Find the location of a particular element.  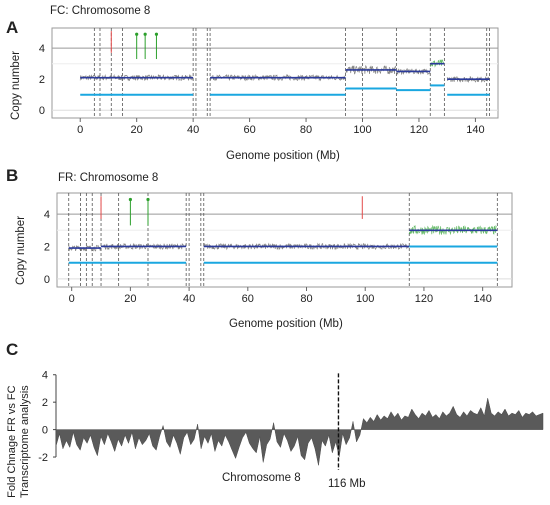

panel-b-x-tick-label: 20 is located at coordinates (130, 299).